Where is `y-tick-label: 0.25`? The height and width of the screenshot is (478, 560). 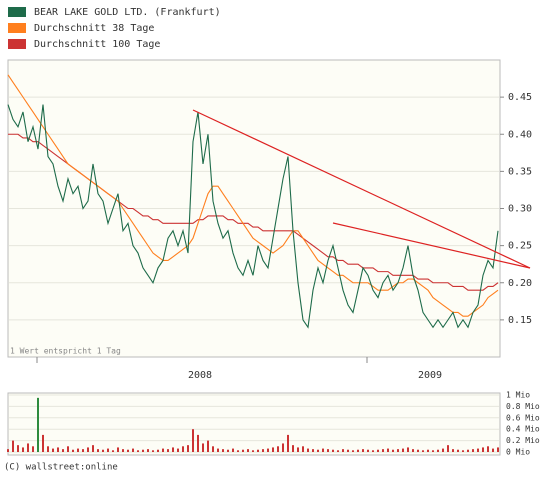
y-tick-label: 0.25 is located at coordinates (520, 246).